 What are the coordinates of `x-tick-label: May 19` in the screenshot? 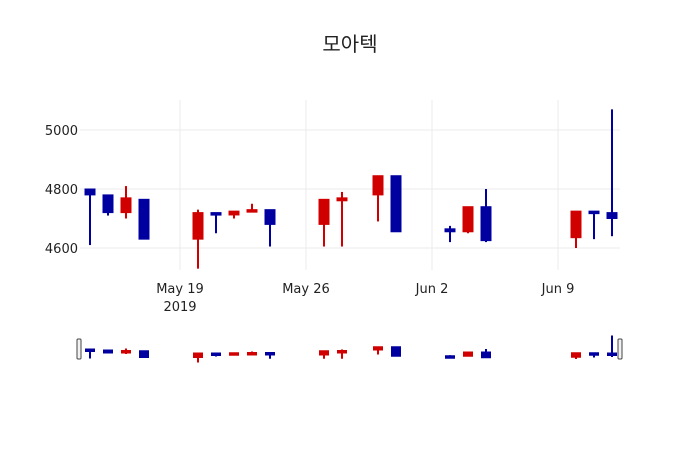 It's located at (180, 289).